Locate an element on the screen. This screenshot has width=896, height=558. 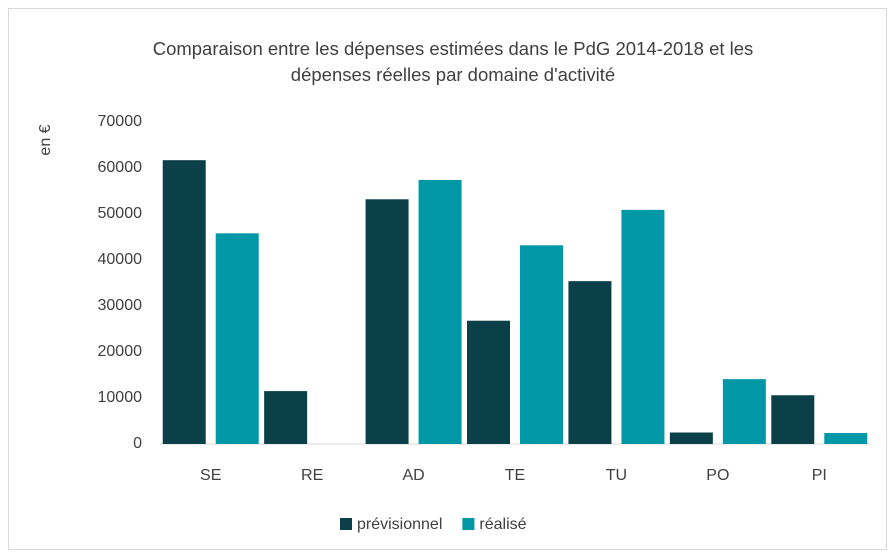
y-tick-label: 20000 is located at coordinates (120, 351).